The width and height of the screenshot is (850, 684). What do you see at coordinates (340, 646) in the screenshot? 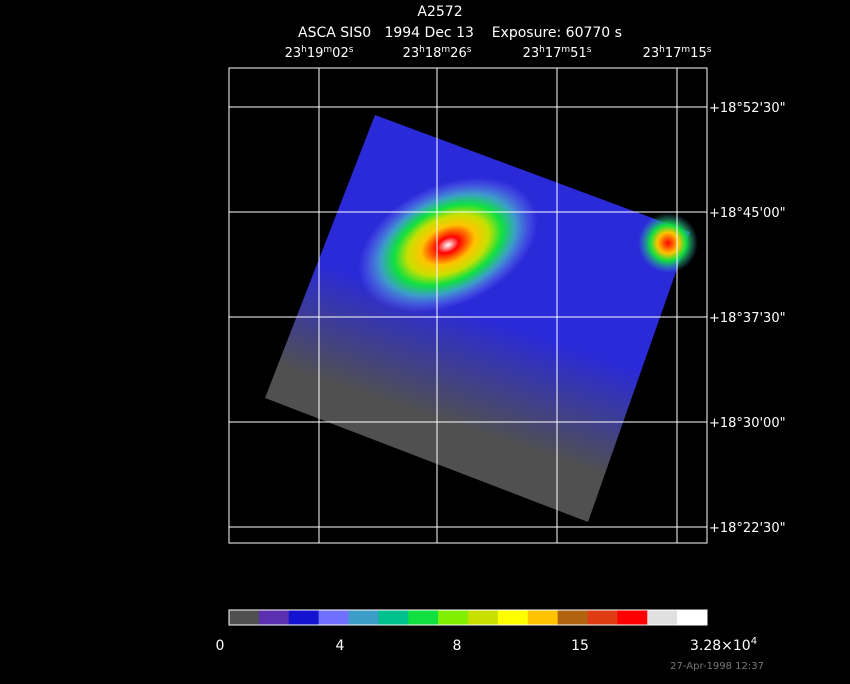
I see `colorbar-label: 4` at bounding box center [340, 646].